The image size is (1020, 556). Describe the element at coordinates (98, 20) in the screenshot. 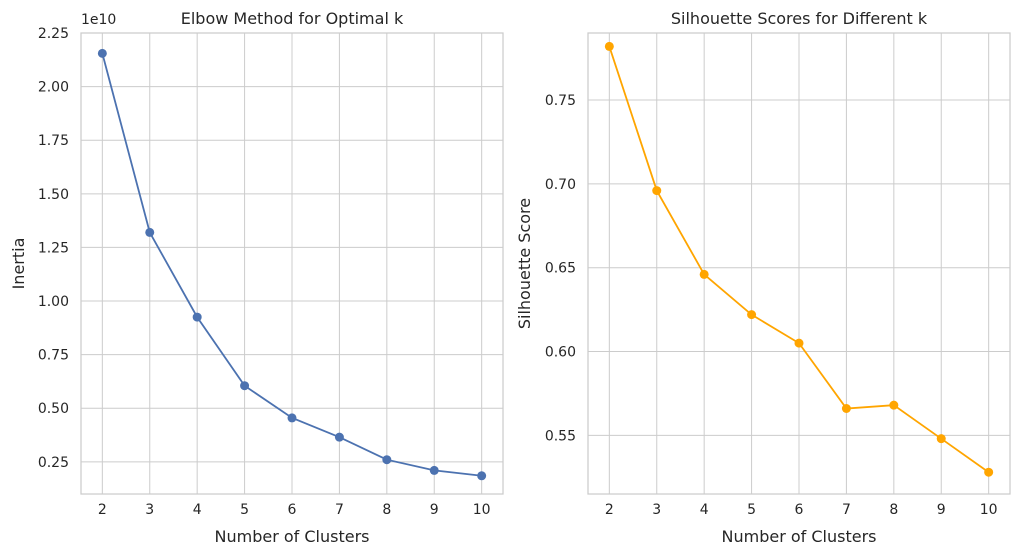

I see `elbow-y-offset-label: 1e10` at that location.